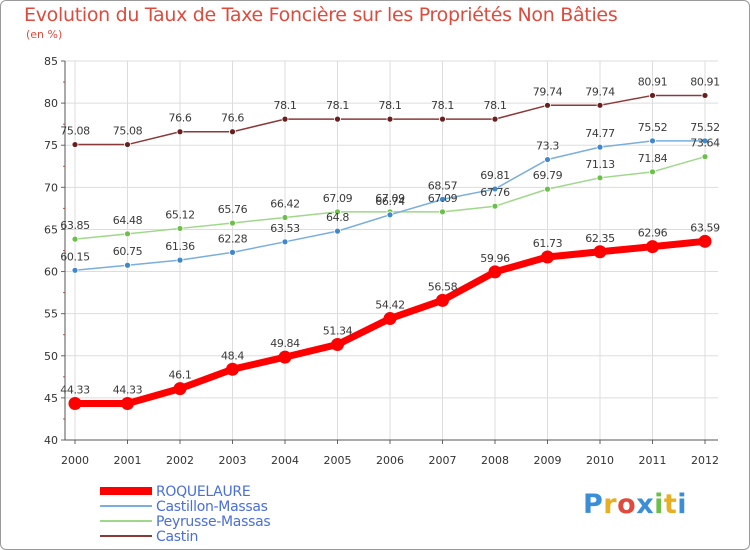 The image size is (750, 550). What do you see at coordinates (600, 460) in the screenshot?
I see `x-tick-label: 2010` at bounding box center [600, 460].